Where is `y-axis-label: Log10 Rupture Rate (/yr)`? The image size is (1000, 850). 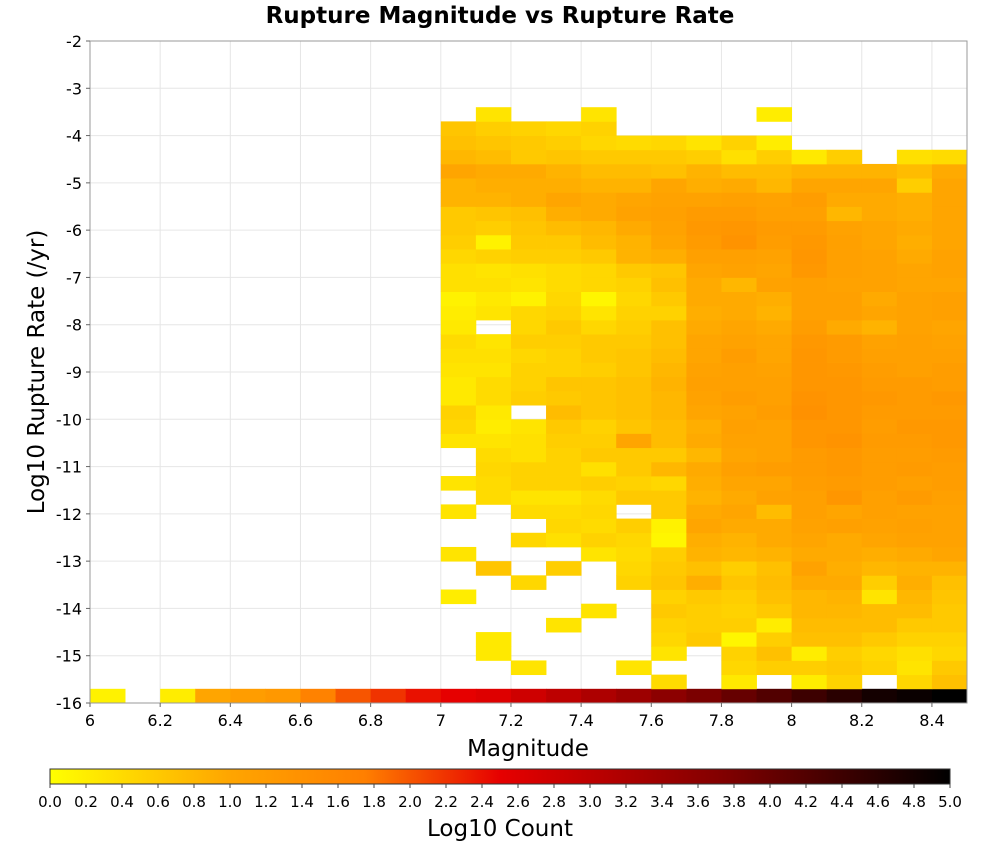
y-axis-label: Log10 Rupture Rate (/yr) is located at coordinates (37, 372).